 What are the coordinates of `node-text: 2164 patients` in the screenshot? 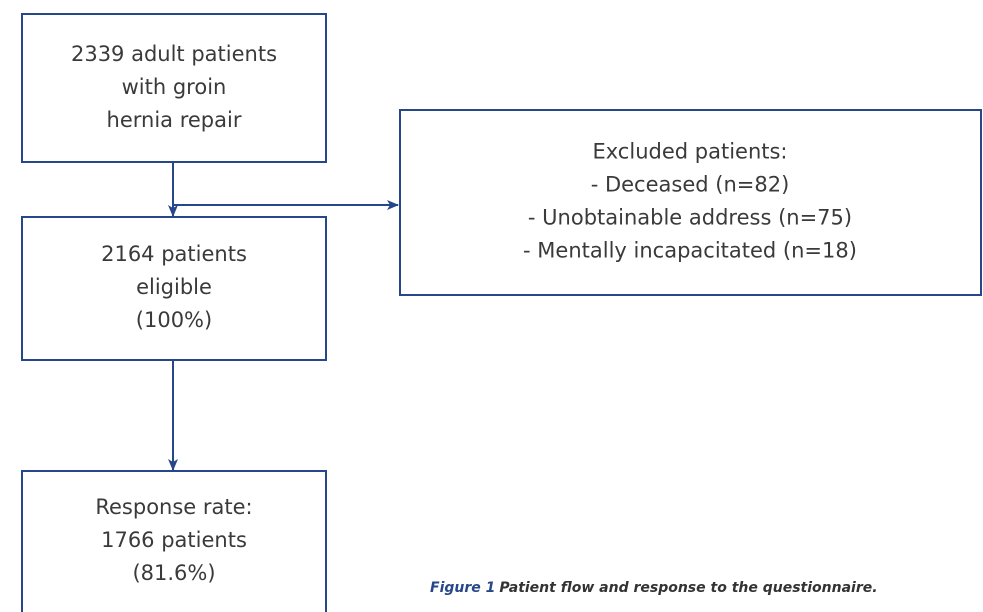 It's located at (174, 254).